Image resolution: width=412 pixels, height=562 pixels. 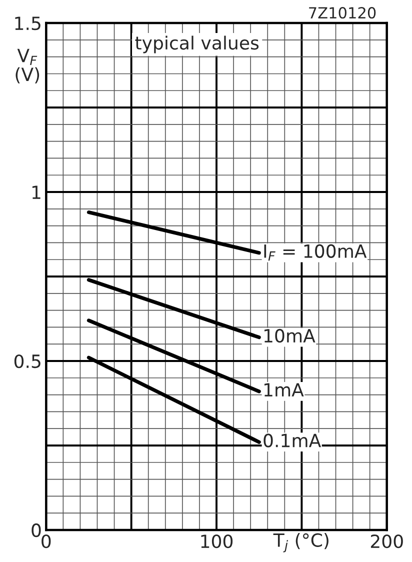 I want to click on annotation: typical values, so click(x=197, y=45).